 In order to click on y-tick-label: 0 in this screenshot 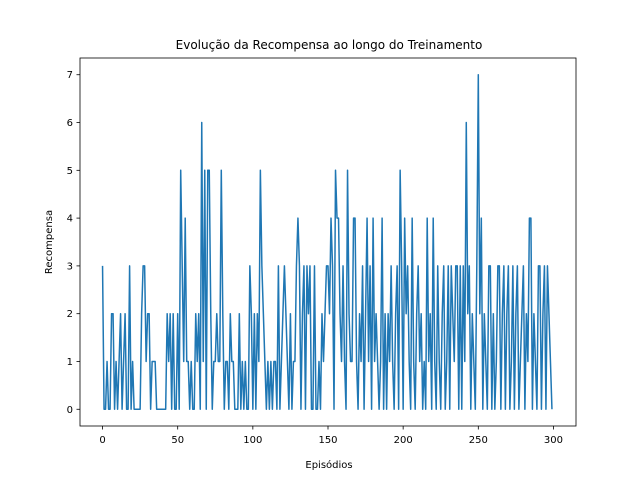, I will do `click(70, 410)`.